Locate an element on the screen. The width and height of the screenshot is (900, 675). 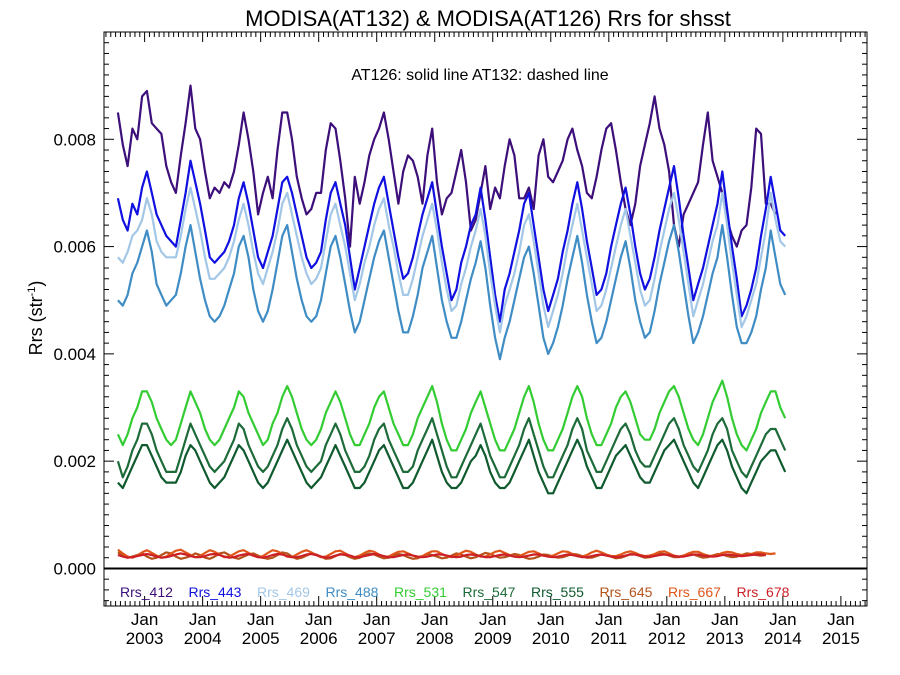
x-tick-year-label: 2012 is located at coordinates (667, 638).